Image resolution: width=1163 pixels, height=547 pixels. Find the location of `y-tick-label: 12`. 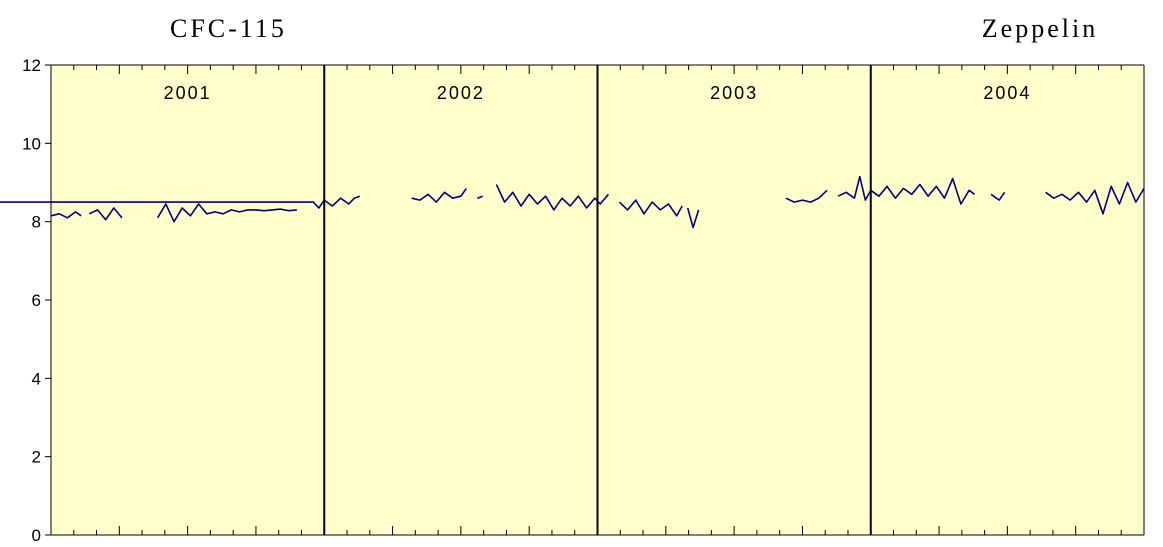

y-tick-label: 12 is located at coordinates (31, 65).